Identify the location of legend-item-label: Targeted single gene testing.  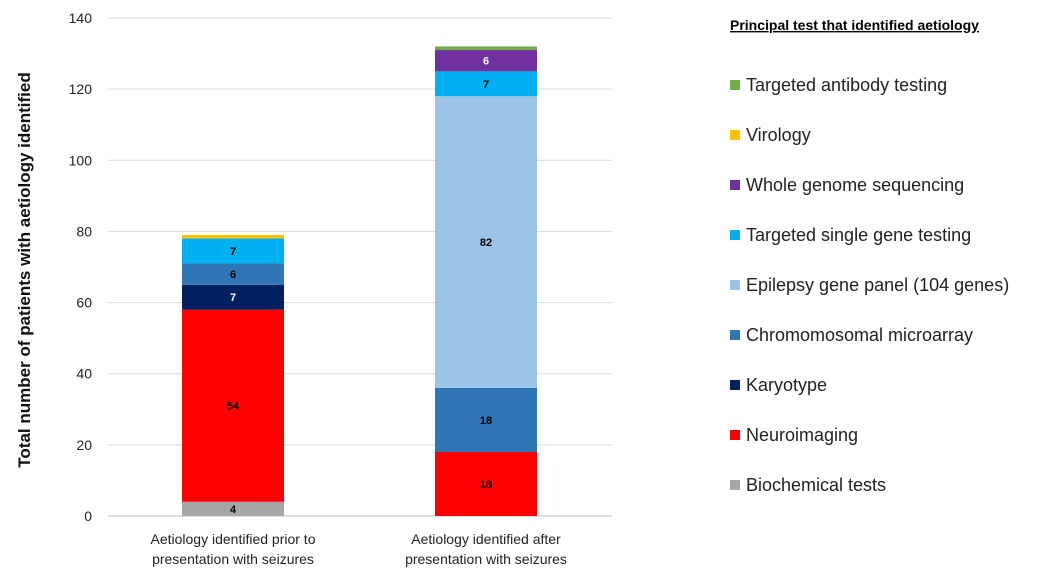
(858, 235).